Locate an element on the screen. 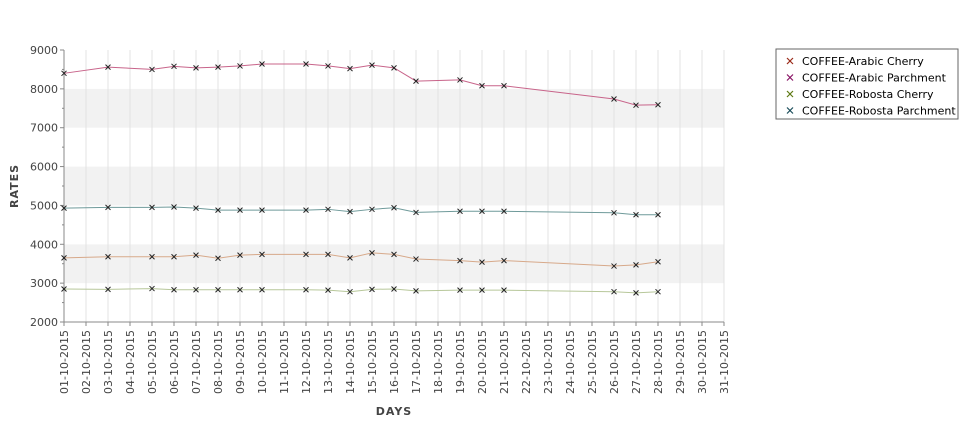 This screenshot has width=975, height=429. x-tick-label: 26-10-2015 is located at coordinates (614, 362).